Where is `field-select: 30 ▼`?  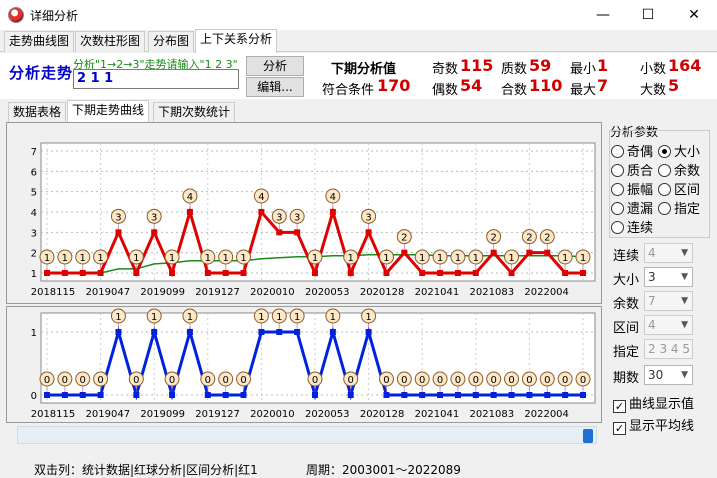
field-select: 30 ▼ is located at coordinates (668, 375).